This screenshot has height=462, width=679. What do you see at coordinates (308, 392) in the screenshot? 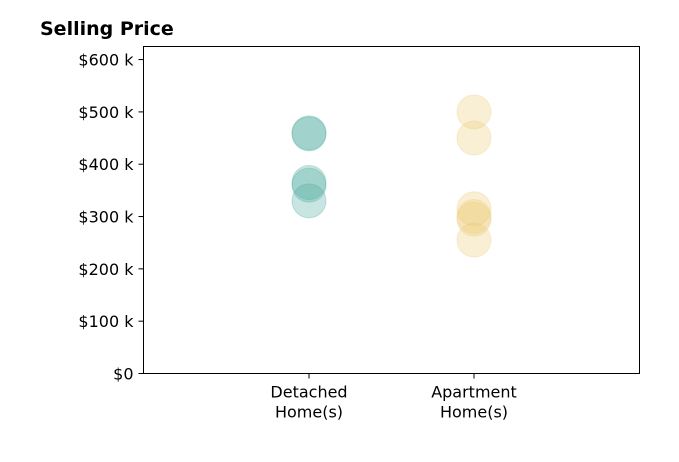
I see `x-tick-label: Detached` at bounding box center [308, 392].